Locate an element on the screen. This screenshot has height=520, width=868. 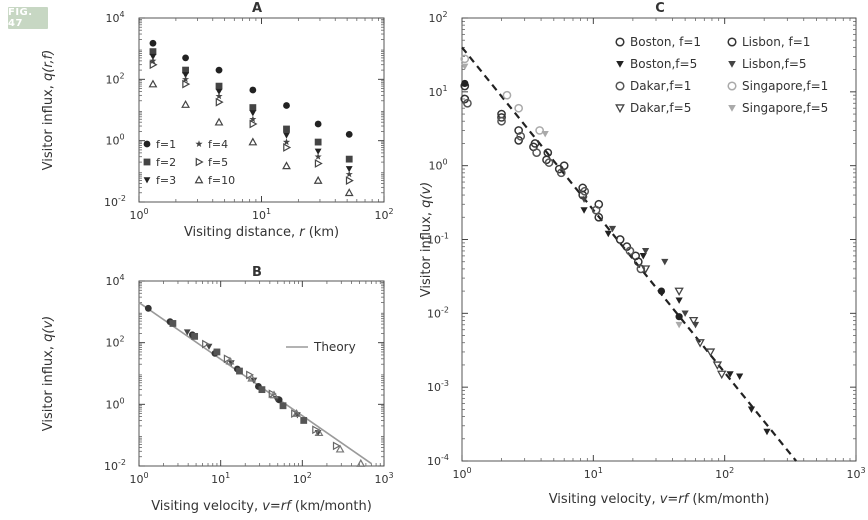
chart-a-y-axis-label: Visitor influx, q(r,f) is located at coordinates (48, 110).